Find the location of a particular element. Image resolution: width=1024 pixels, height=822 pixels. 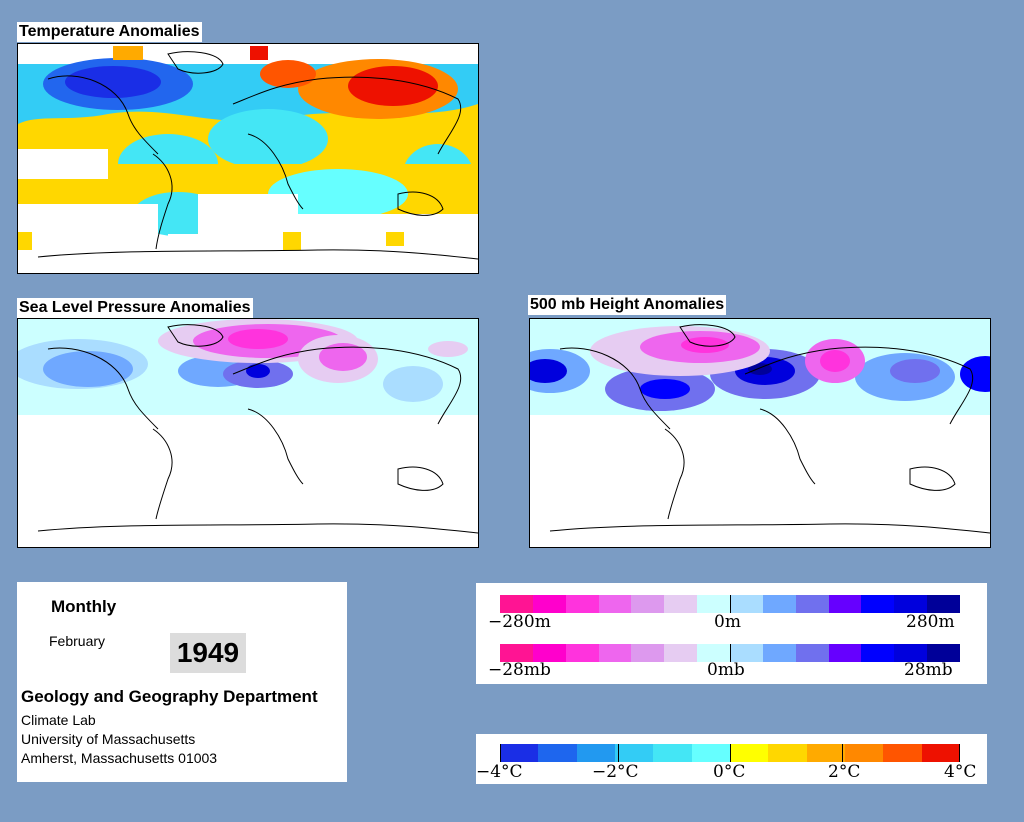

temp-label-neg4: −4°C is located at coordinates (499, 772).